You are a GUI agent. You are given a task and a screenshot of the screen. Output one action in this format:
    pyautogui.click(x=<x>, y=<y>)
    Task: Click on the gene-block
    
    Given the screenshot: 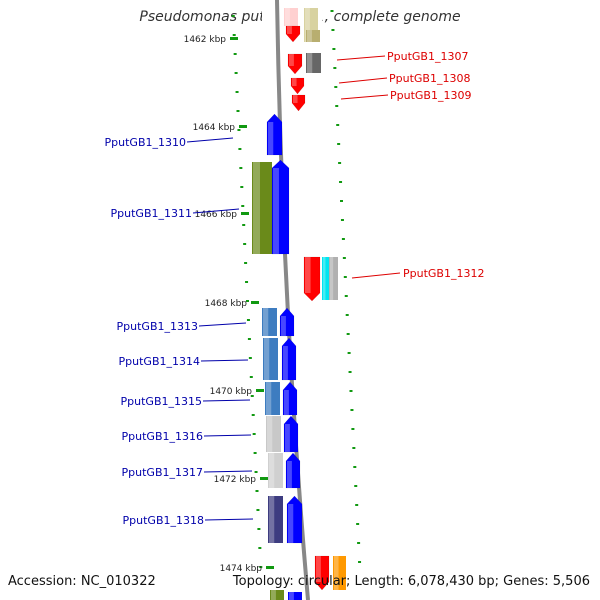 What is the action you would take?
    pyautogui.click(x=295, y=596)
    